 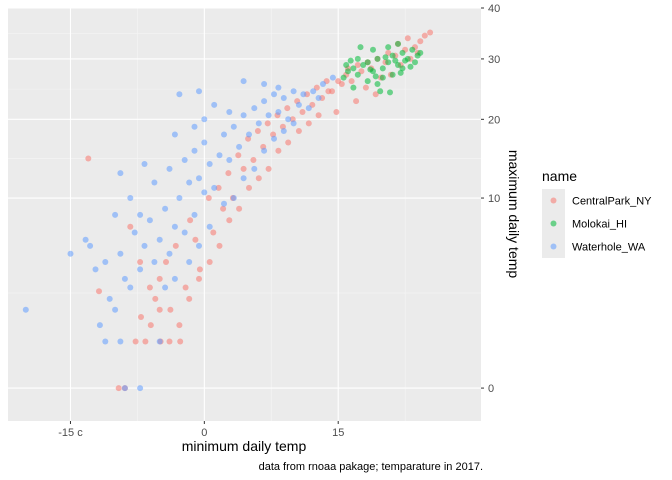 I want to click on legend-title: name, so click(x=559, y=176).